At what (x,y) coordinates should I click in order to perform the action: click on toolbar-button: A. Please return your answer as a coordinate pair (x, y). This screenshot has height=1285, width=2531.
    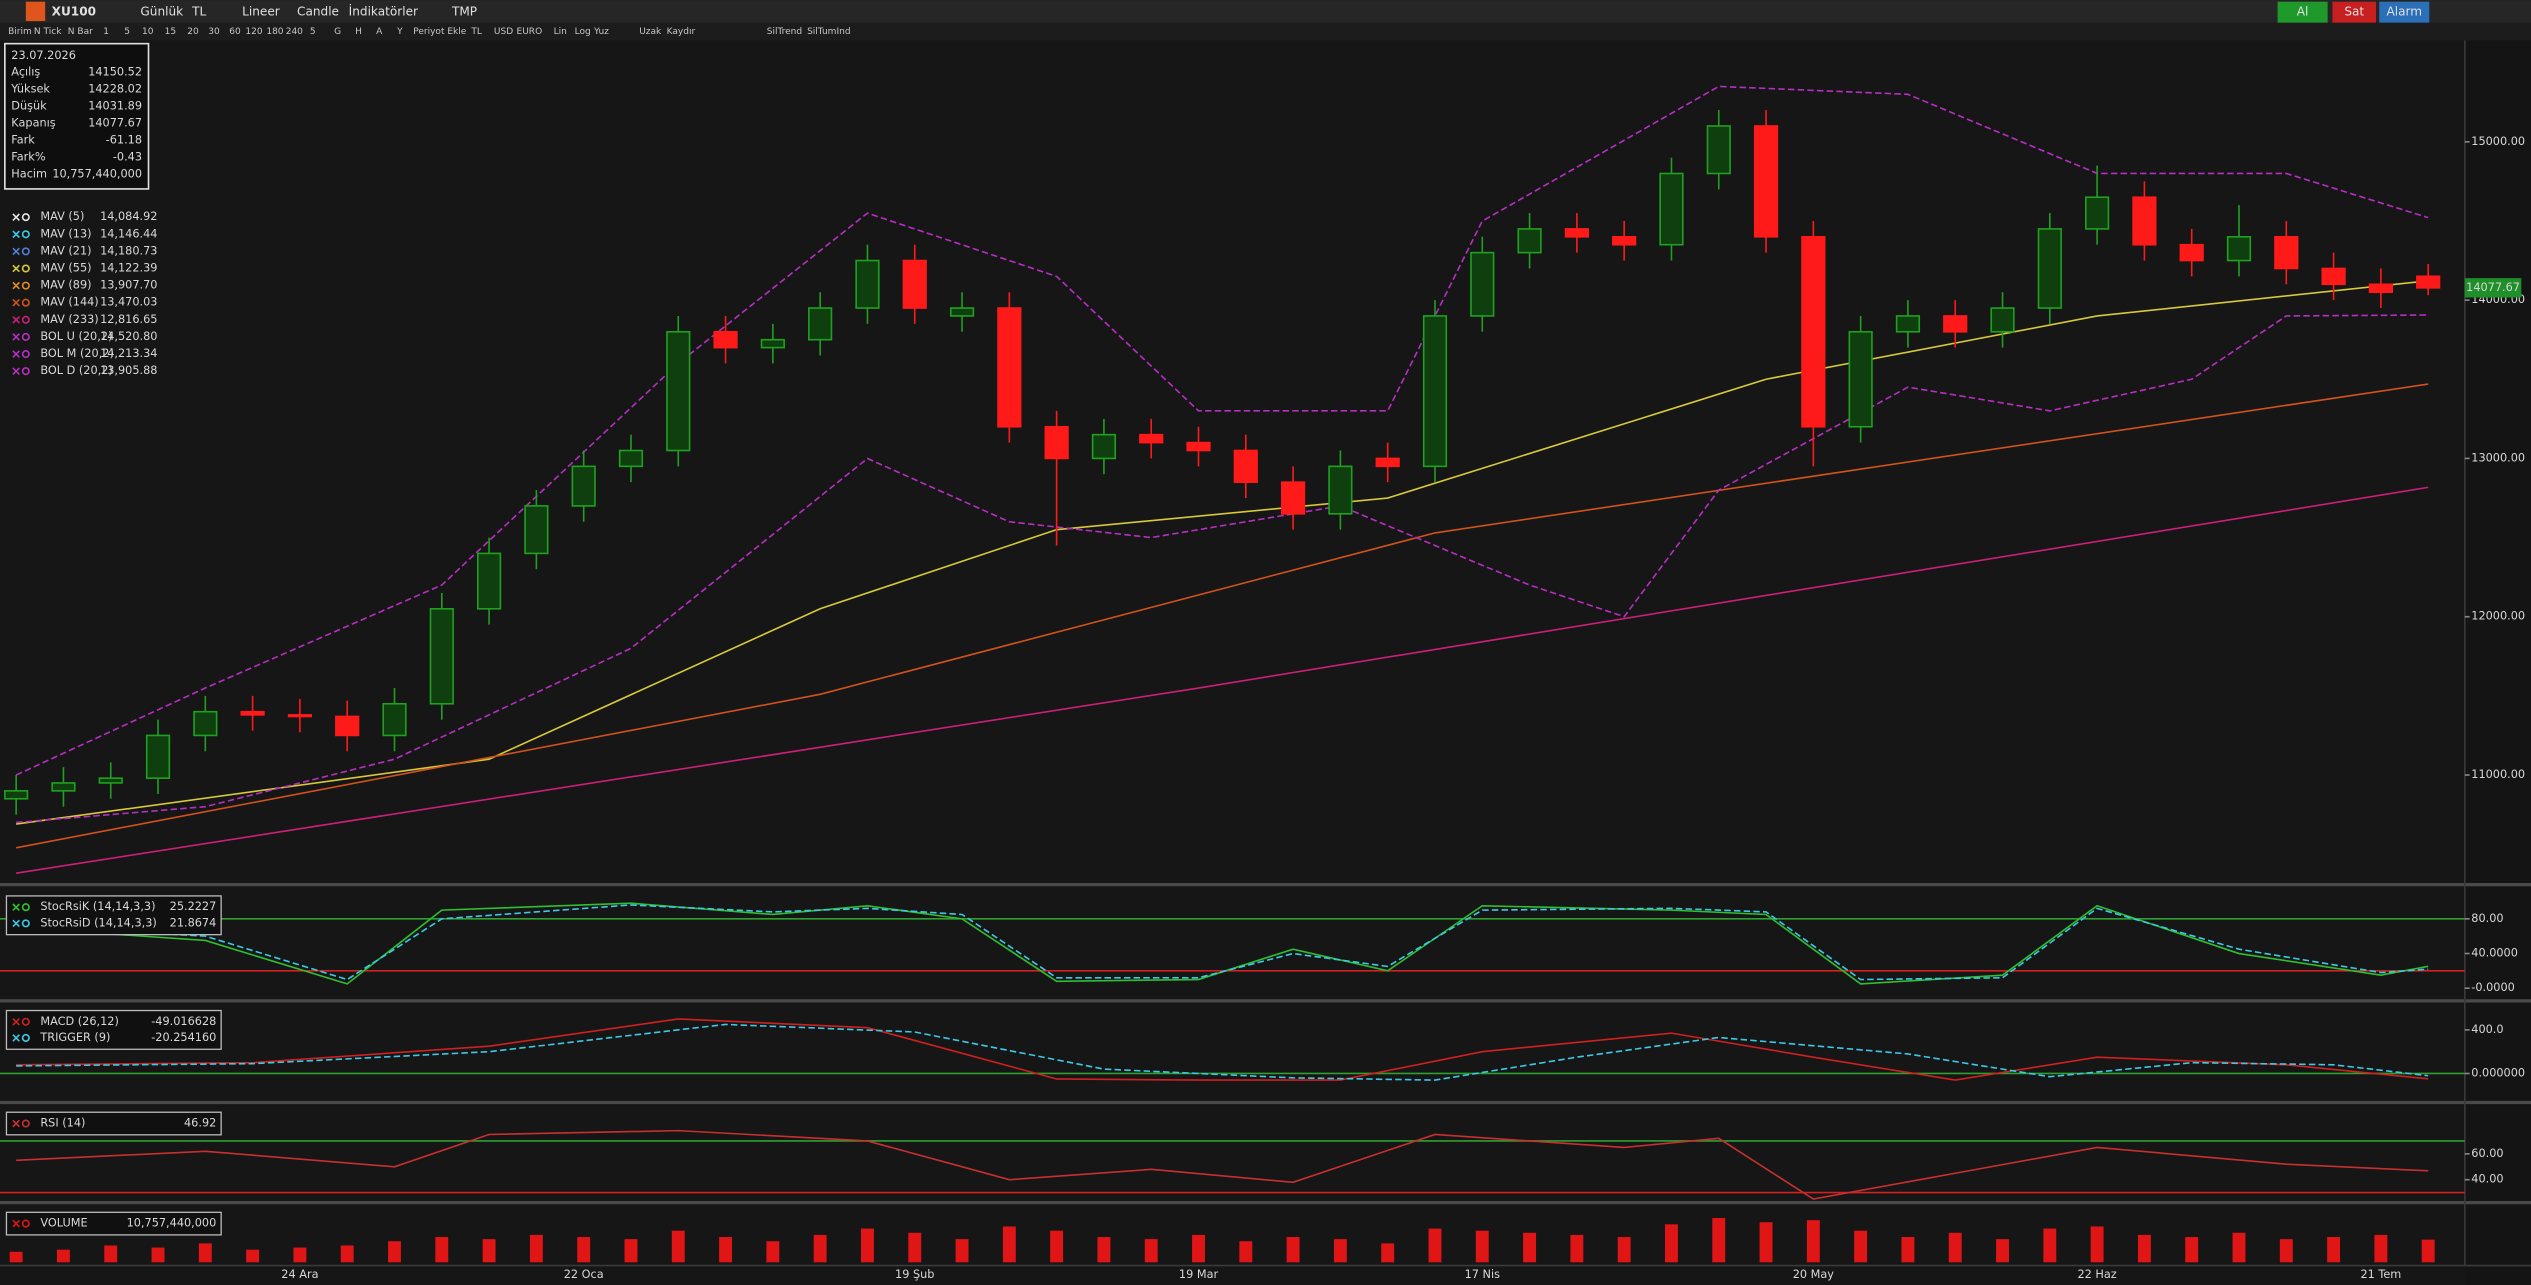
    Looking at the image, I should click on (379, 32).